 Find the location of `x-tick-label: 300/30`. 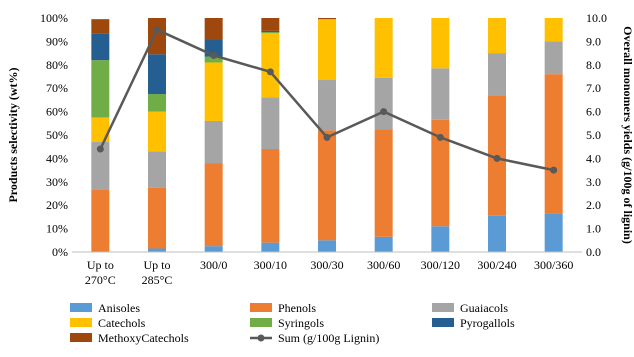

x-tick-label: 300/30 is located at coordinates (326, 265).